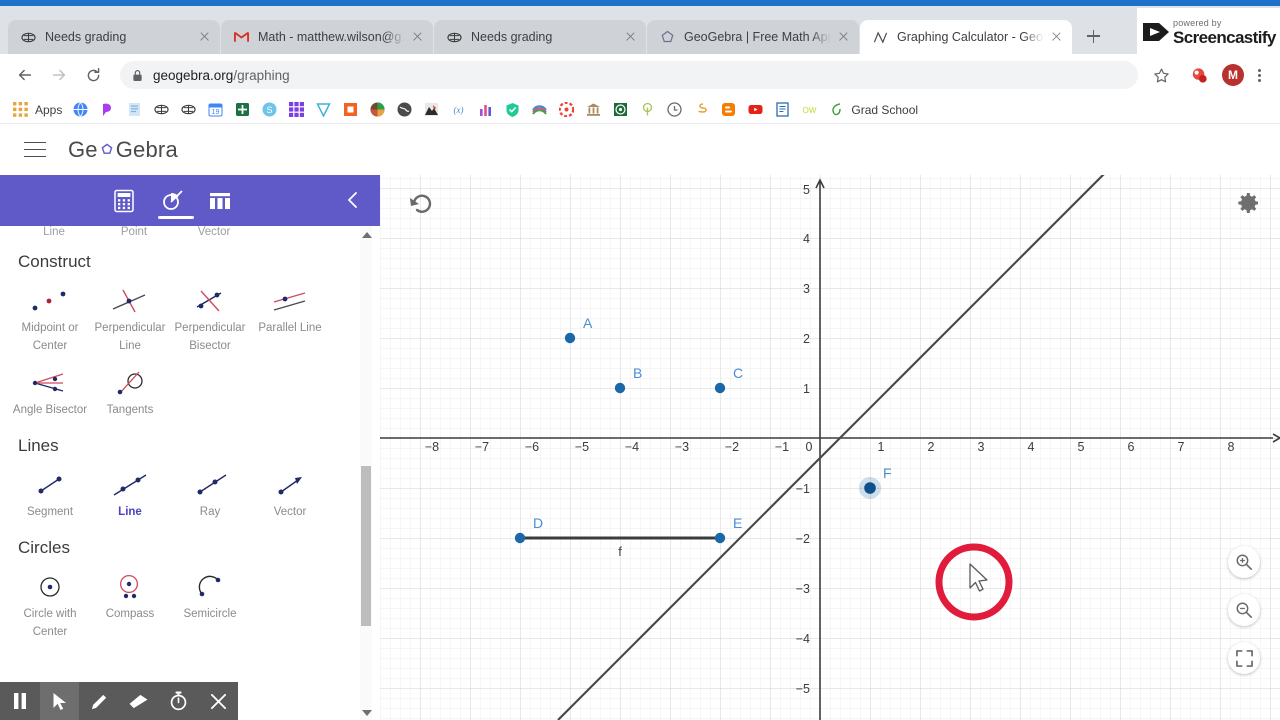 The height and width of the screenshot is (720, 1280). What do you see at coordinates (931, 447) in the screenshot?
I see `svg-text: 2` at bounding box center [931, 447].